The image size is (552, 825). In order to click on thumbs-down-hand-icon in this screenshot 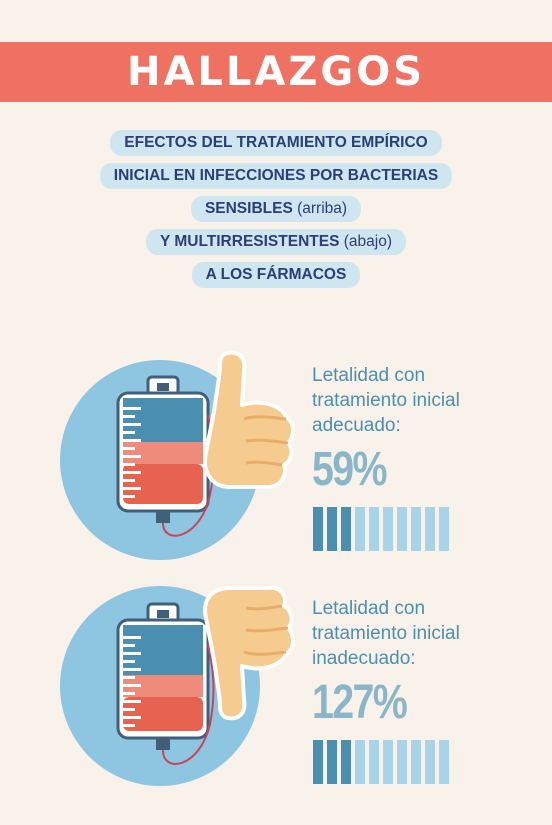, I will do `click(249, 653)`.